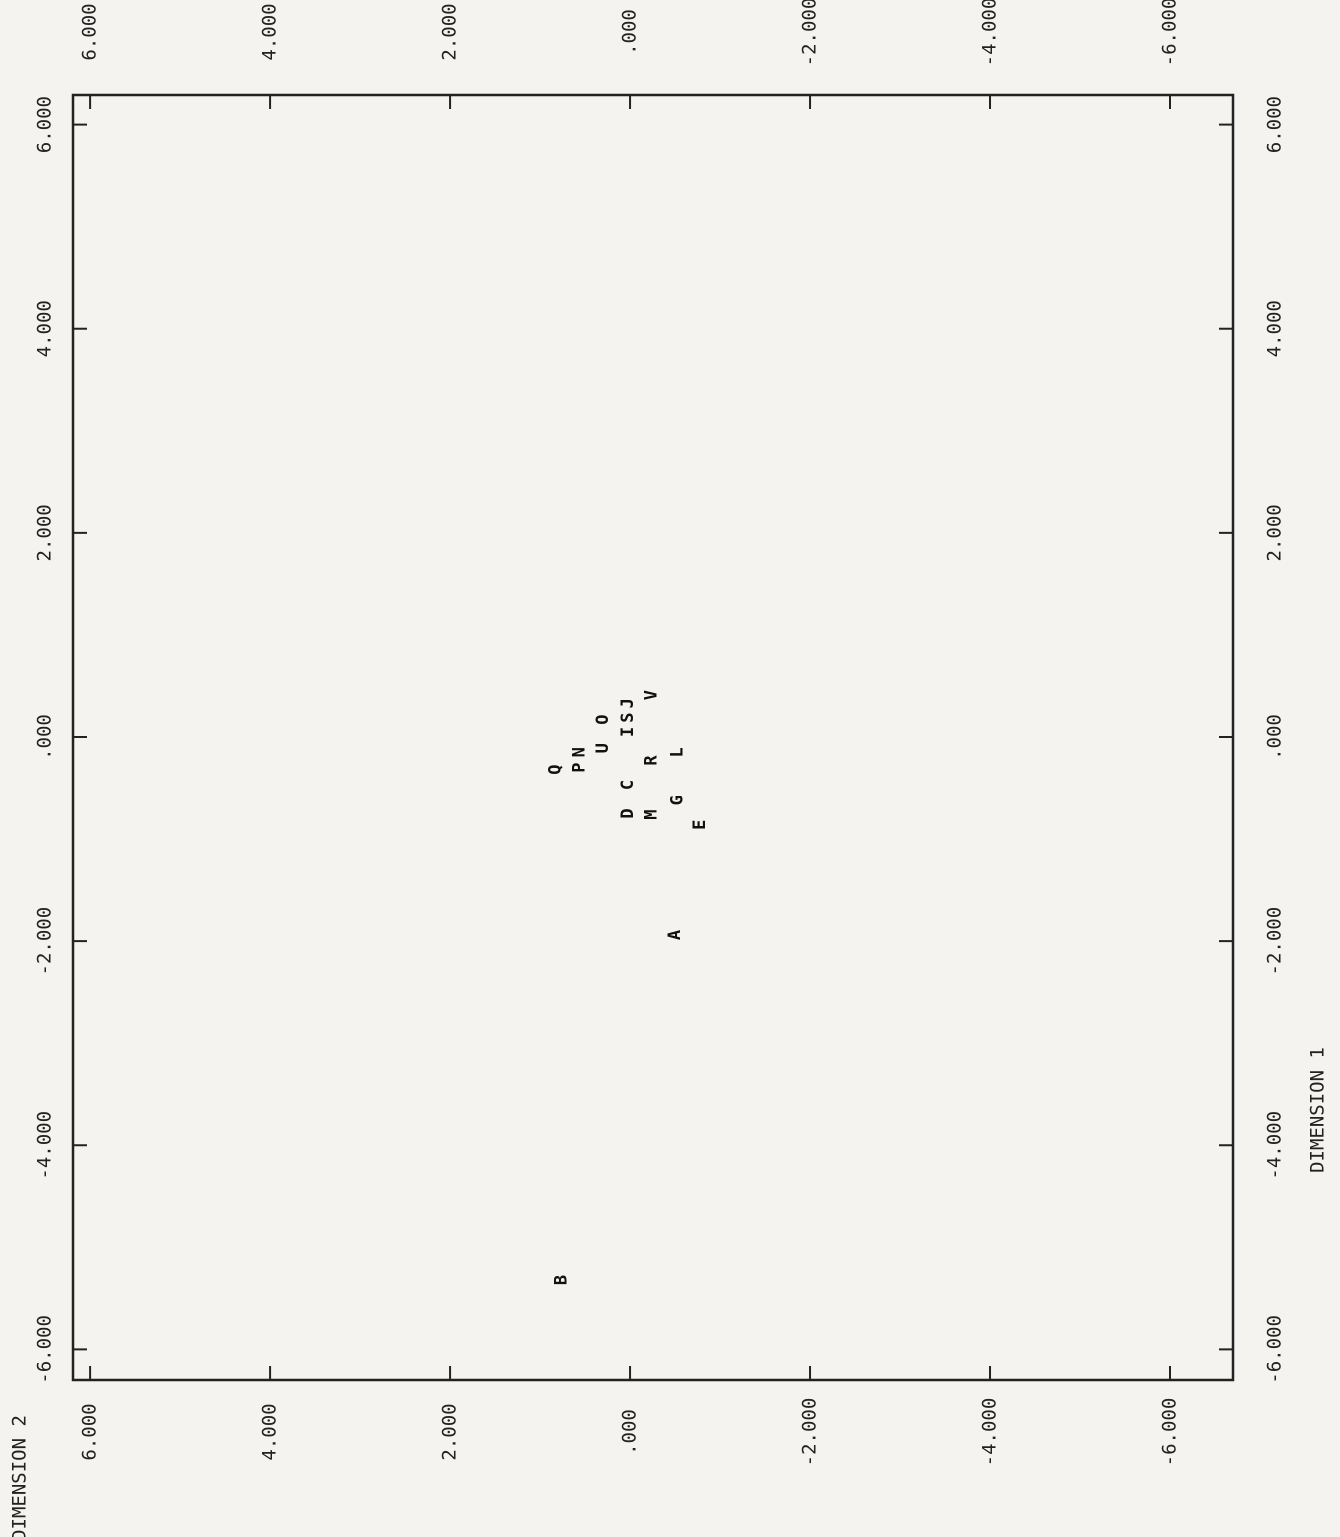 Image resolution: width=1340 pixels, height=1537 pixels. I want to click on point-label: D, so click(628, 813).